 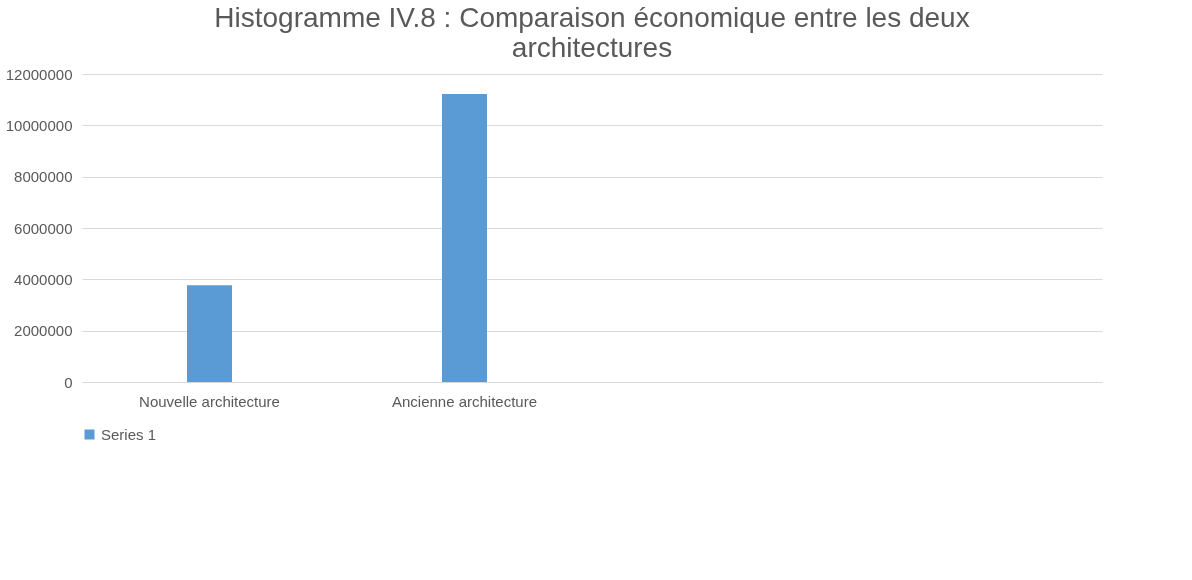 What do you see at coordinates (43, 228) in the screenshot?
I see `y-tick-label: 6000000` at bounding box center [43, 228].